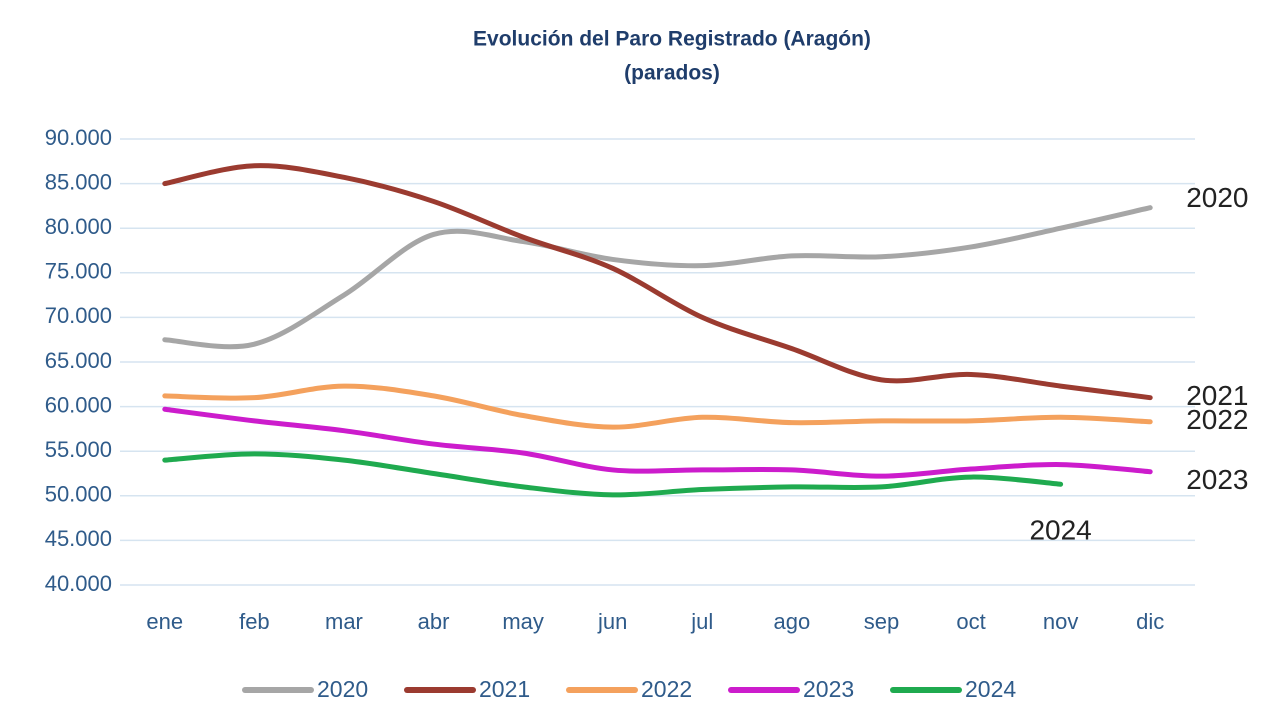  I want to click on y-tick-label: 60.000, so click(78, 404).